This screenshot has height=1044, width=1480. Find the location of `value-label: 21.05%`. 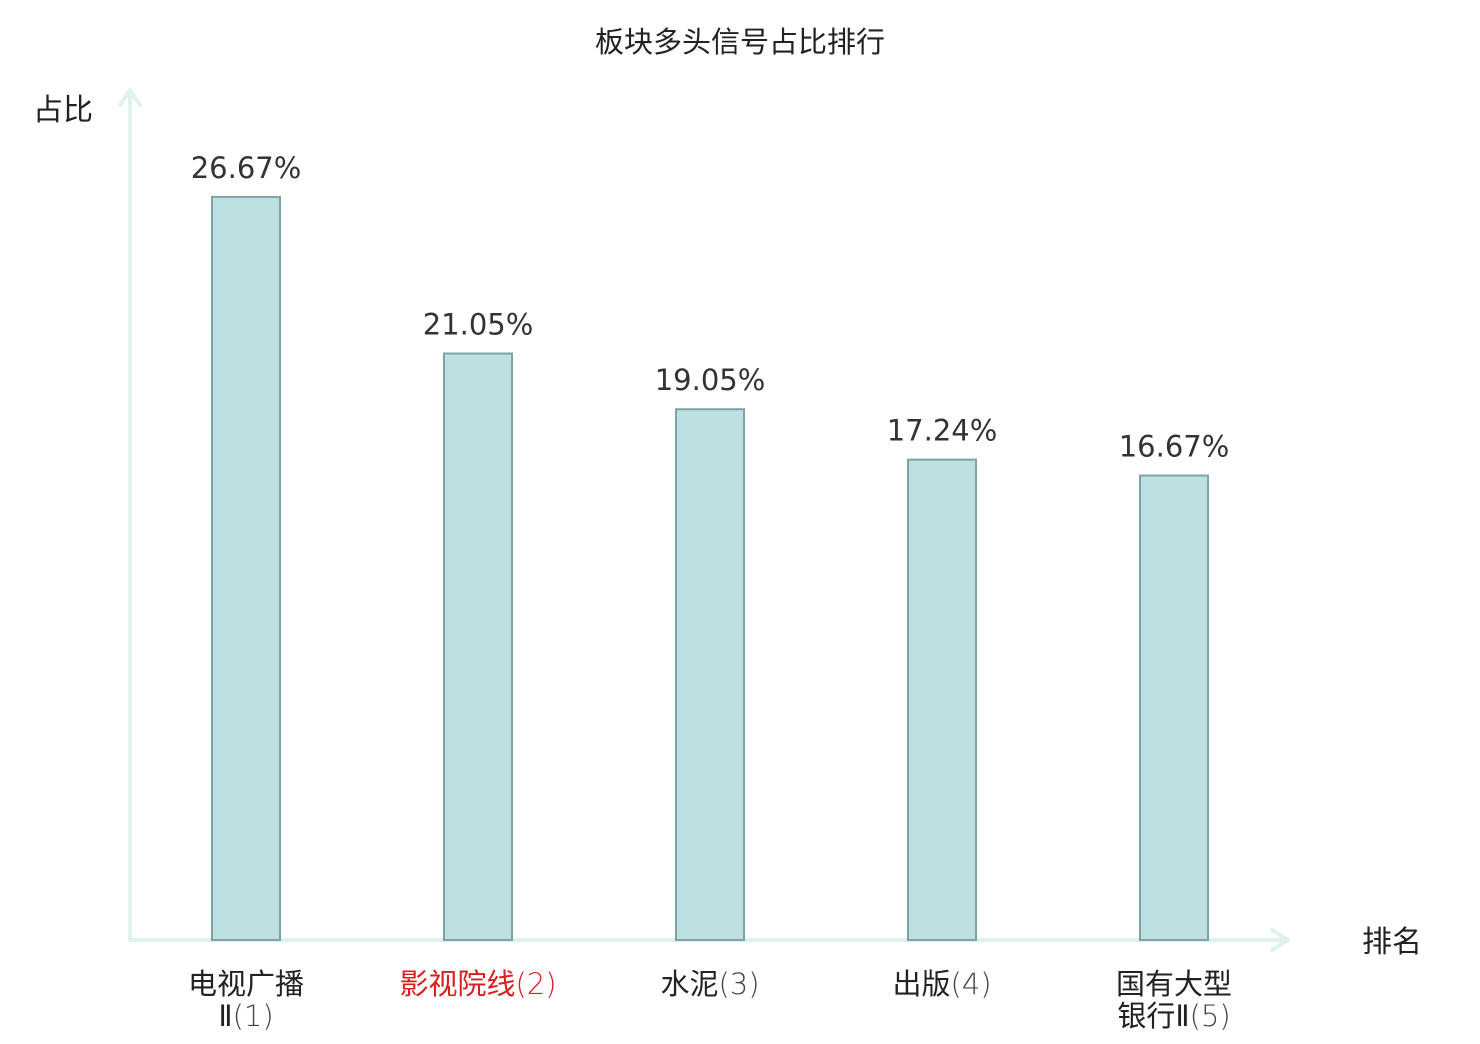

value-label: 21.05% is located at coordinates (478, 325).